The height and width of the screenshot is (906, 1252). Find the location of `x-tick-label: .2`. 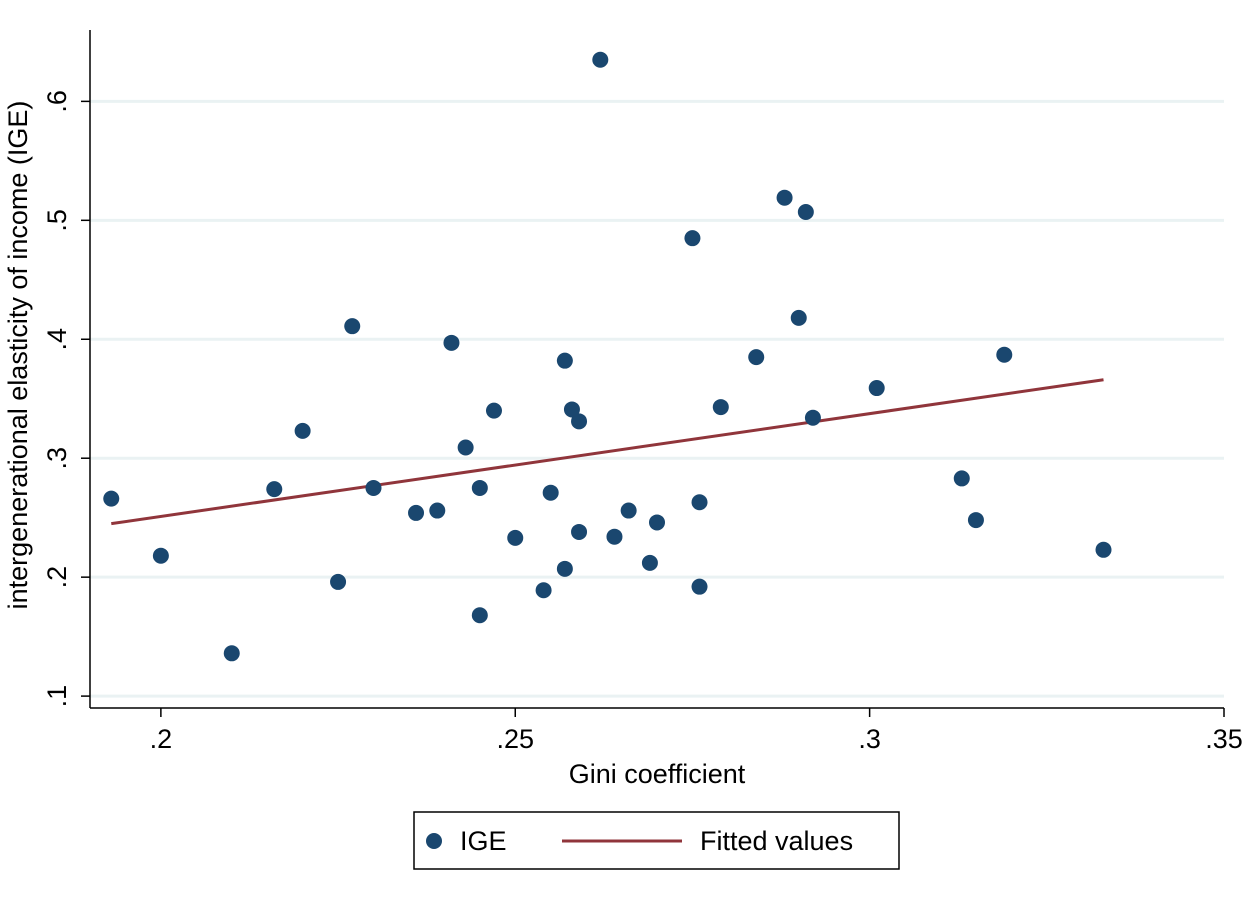

x-tick-label: .2 is located at coordinates (161, 739).